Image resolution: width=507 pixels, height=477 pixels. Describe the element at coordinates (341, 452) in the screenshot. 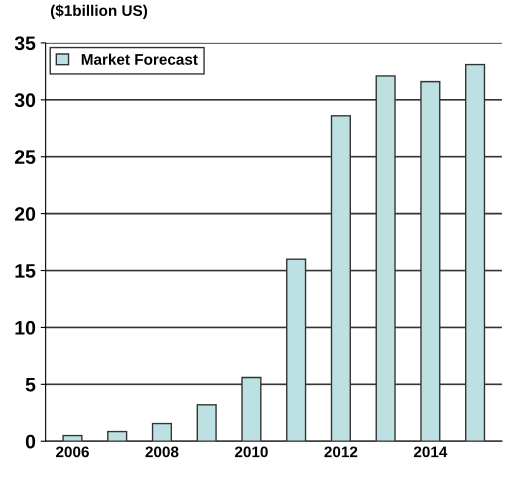

I see `x-tick-label: 2012` at that location.